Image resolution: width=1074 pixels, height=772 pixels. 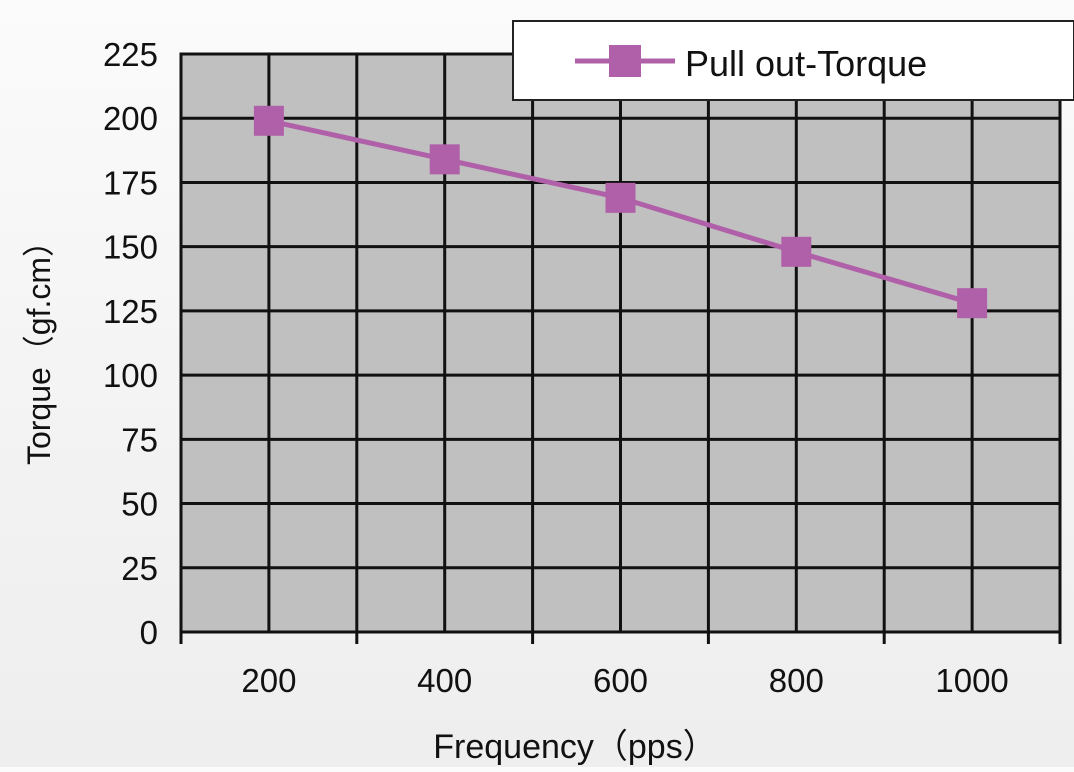 I want to click on x-tick-labels: 200 400 600 800 1000, so click(x=624, y=680).